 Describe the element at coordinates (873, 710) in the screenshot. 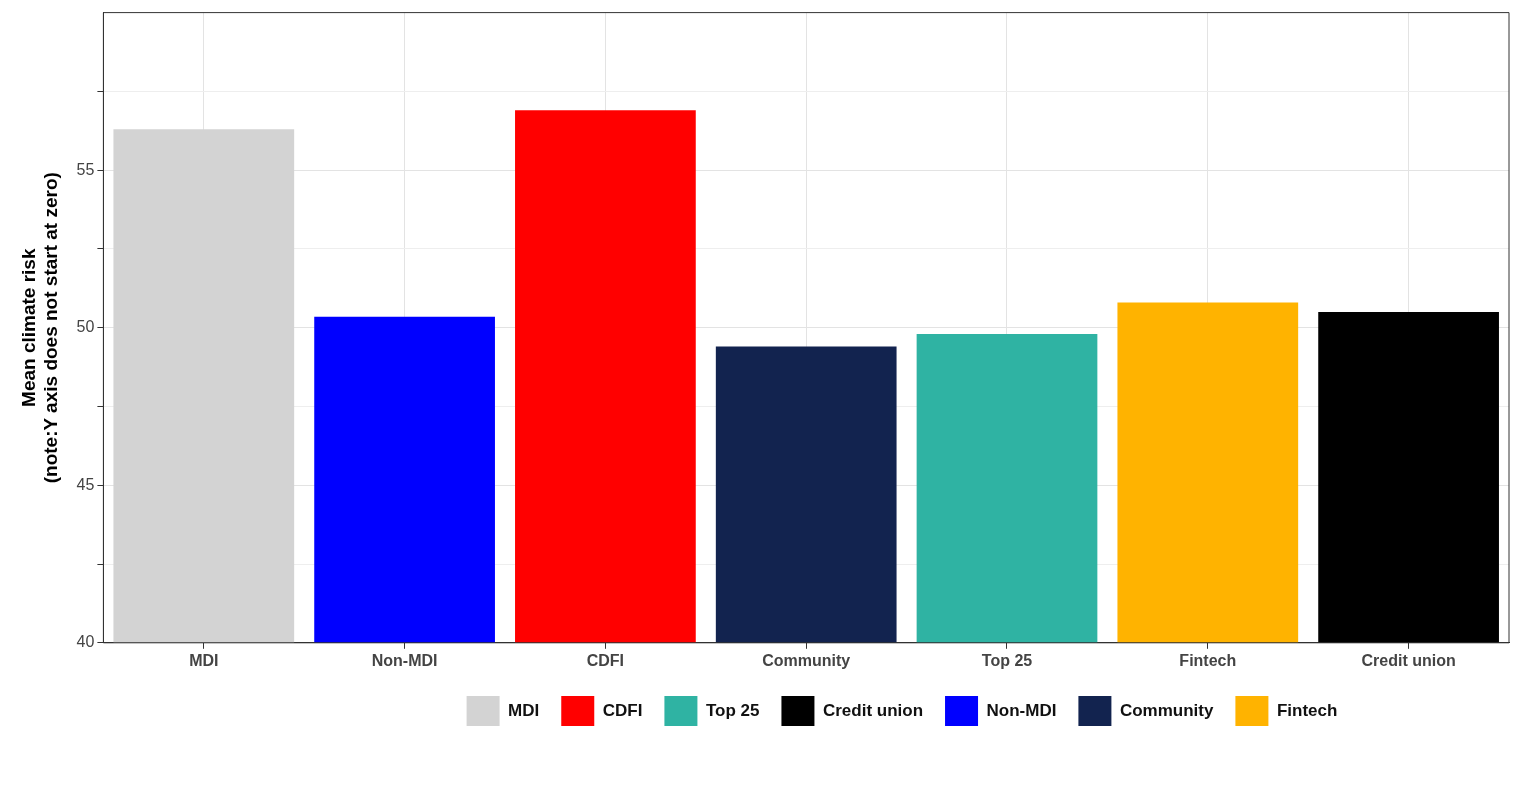

I see `legend-label: Credit union` at that location.